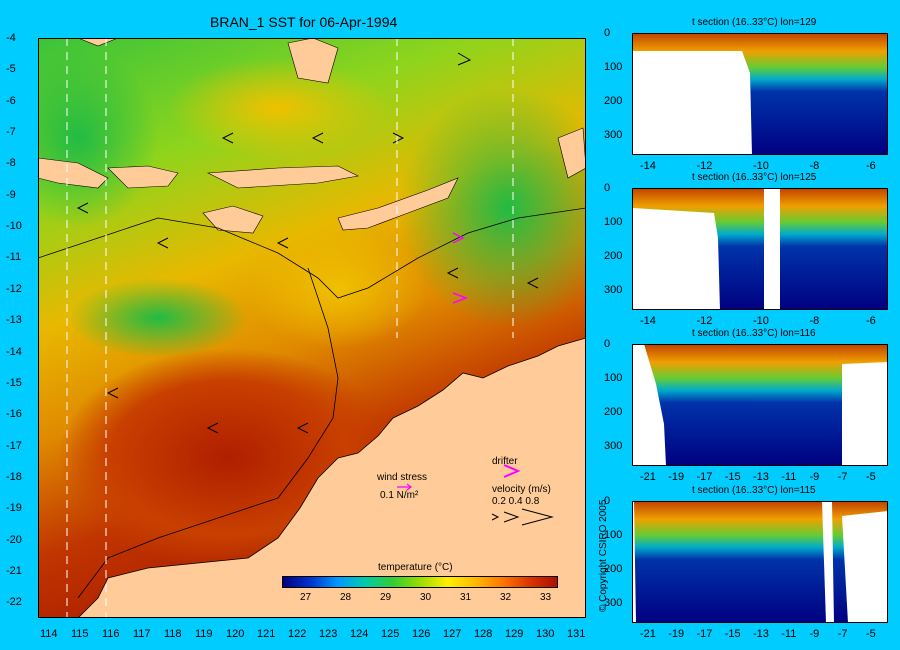 This screenshot has width=900, height=650. What do you see at coordinates (545, 634) in the screenshot?
I see `longitude-tick-label: 130` at bounding box center [545, 634].